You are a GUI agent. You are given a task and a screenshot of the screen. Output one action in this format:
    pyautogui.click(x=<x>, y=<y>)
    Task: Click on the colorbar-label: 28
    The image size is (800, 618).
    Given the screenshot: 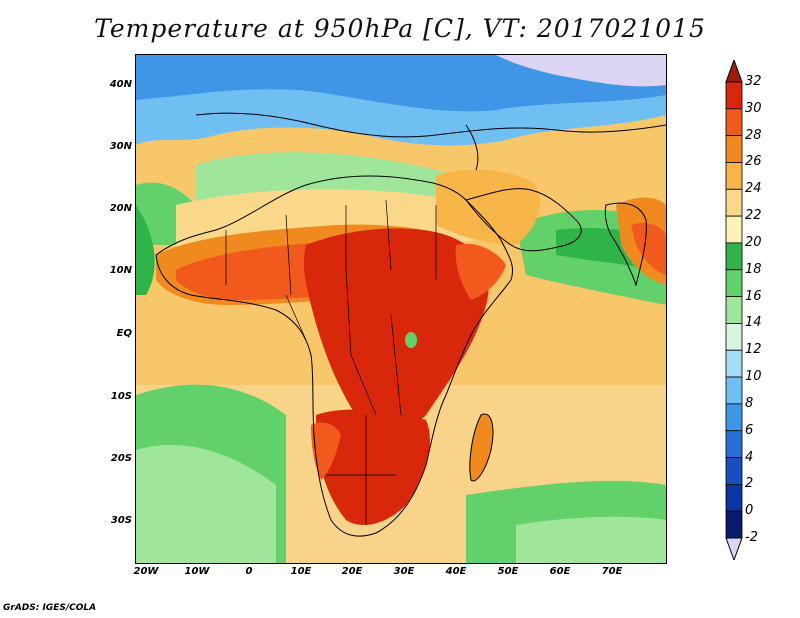 What is the action you would take?
    pyautogui.click(x=753, y=135)
    